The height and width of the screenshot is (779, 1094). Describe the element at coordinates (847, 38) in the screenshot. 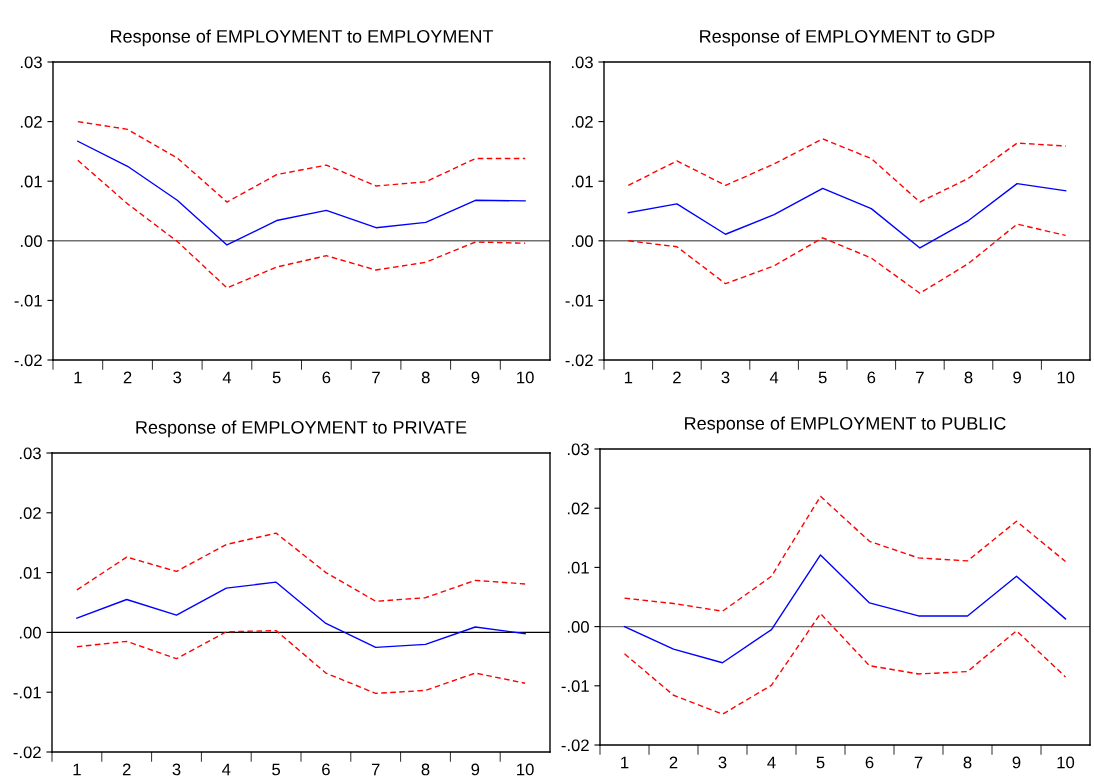

I see `chart-title: Response of EMPLOYMENT to GDP` at that location.